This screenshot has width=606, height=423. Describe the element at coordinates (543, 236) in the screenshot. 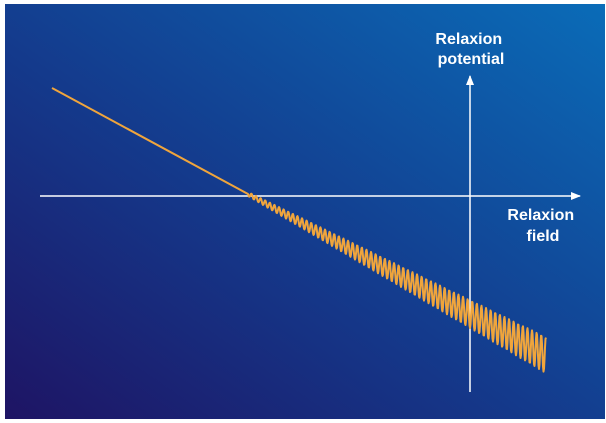

I see `x-axis-label-line-2: field` at that location.